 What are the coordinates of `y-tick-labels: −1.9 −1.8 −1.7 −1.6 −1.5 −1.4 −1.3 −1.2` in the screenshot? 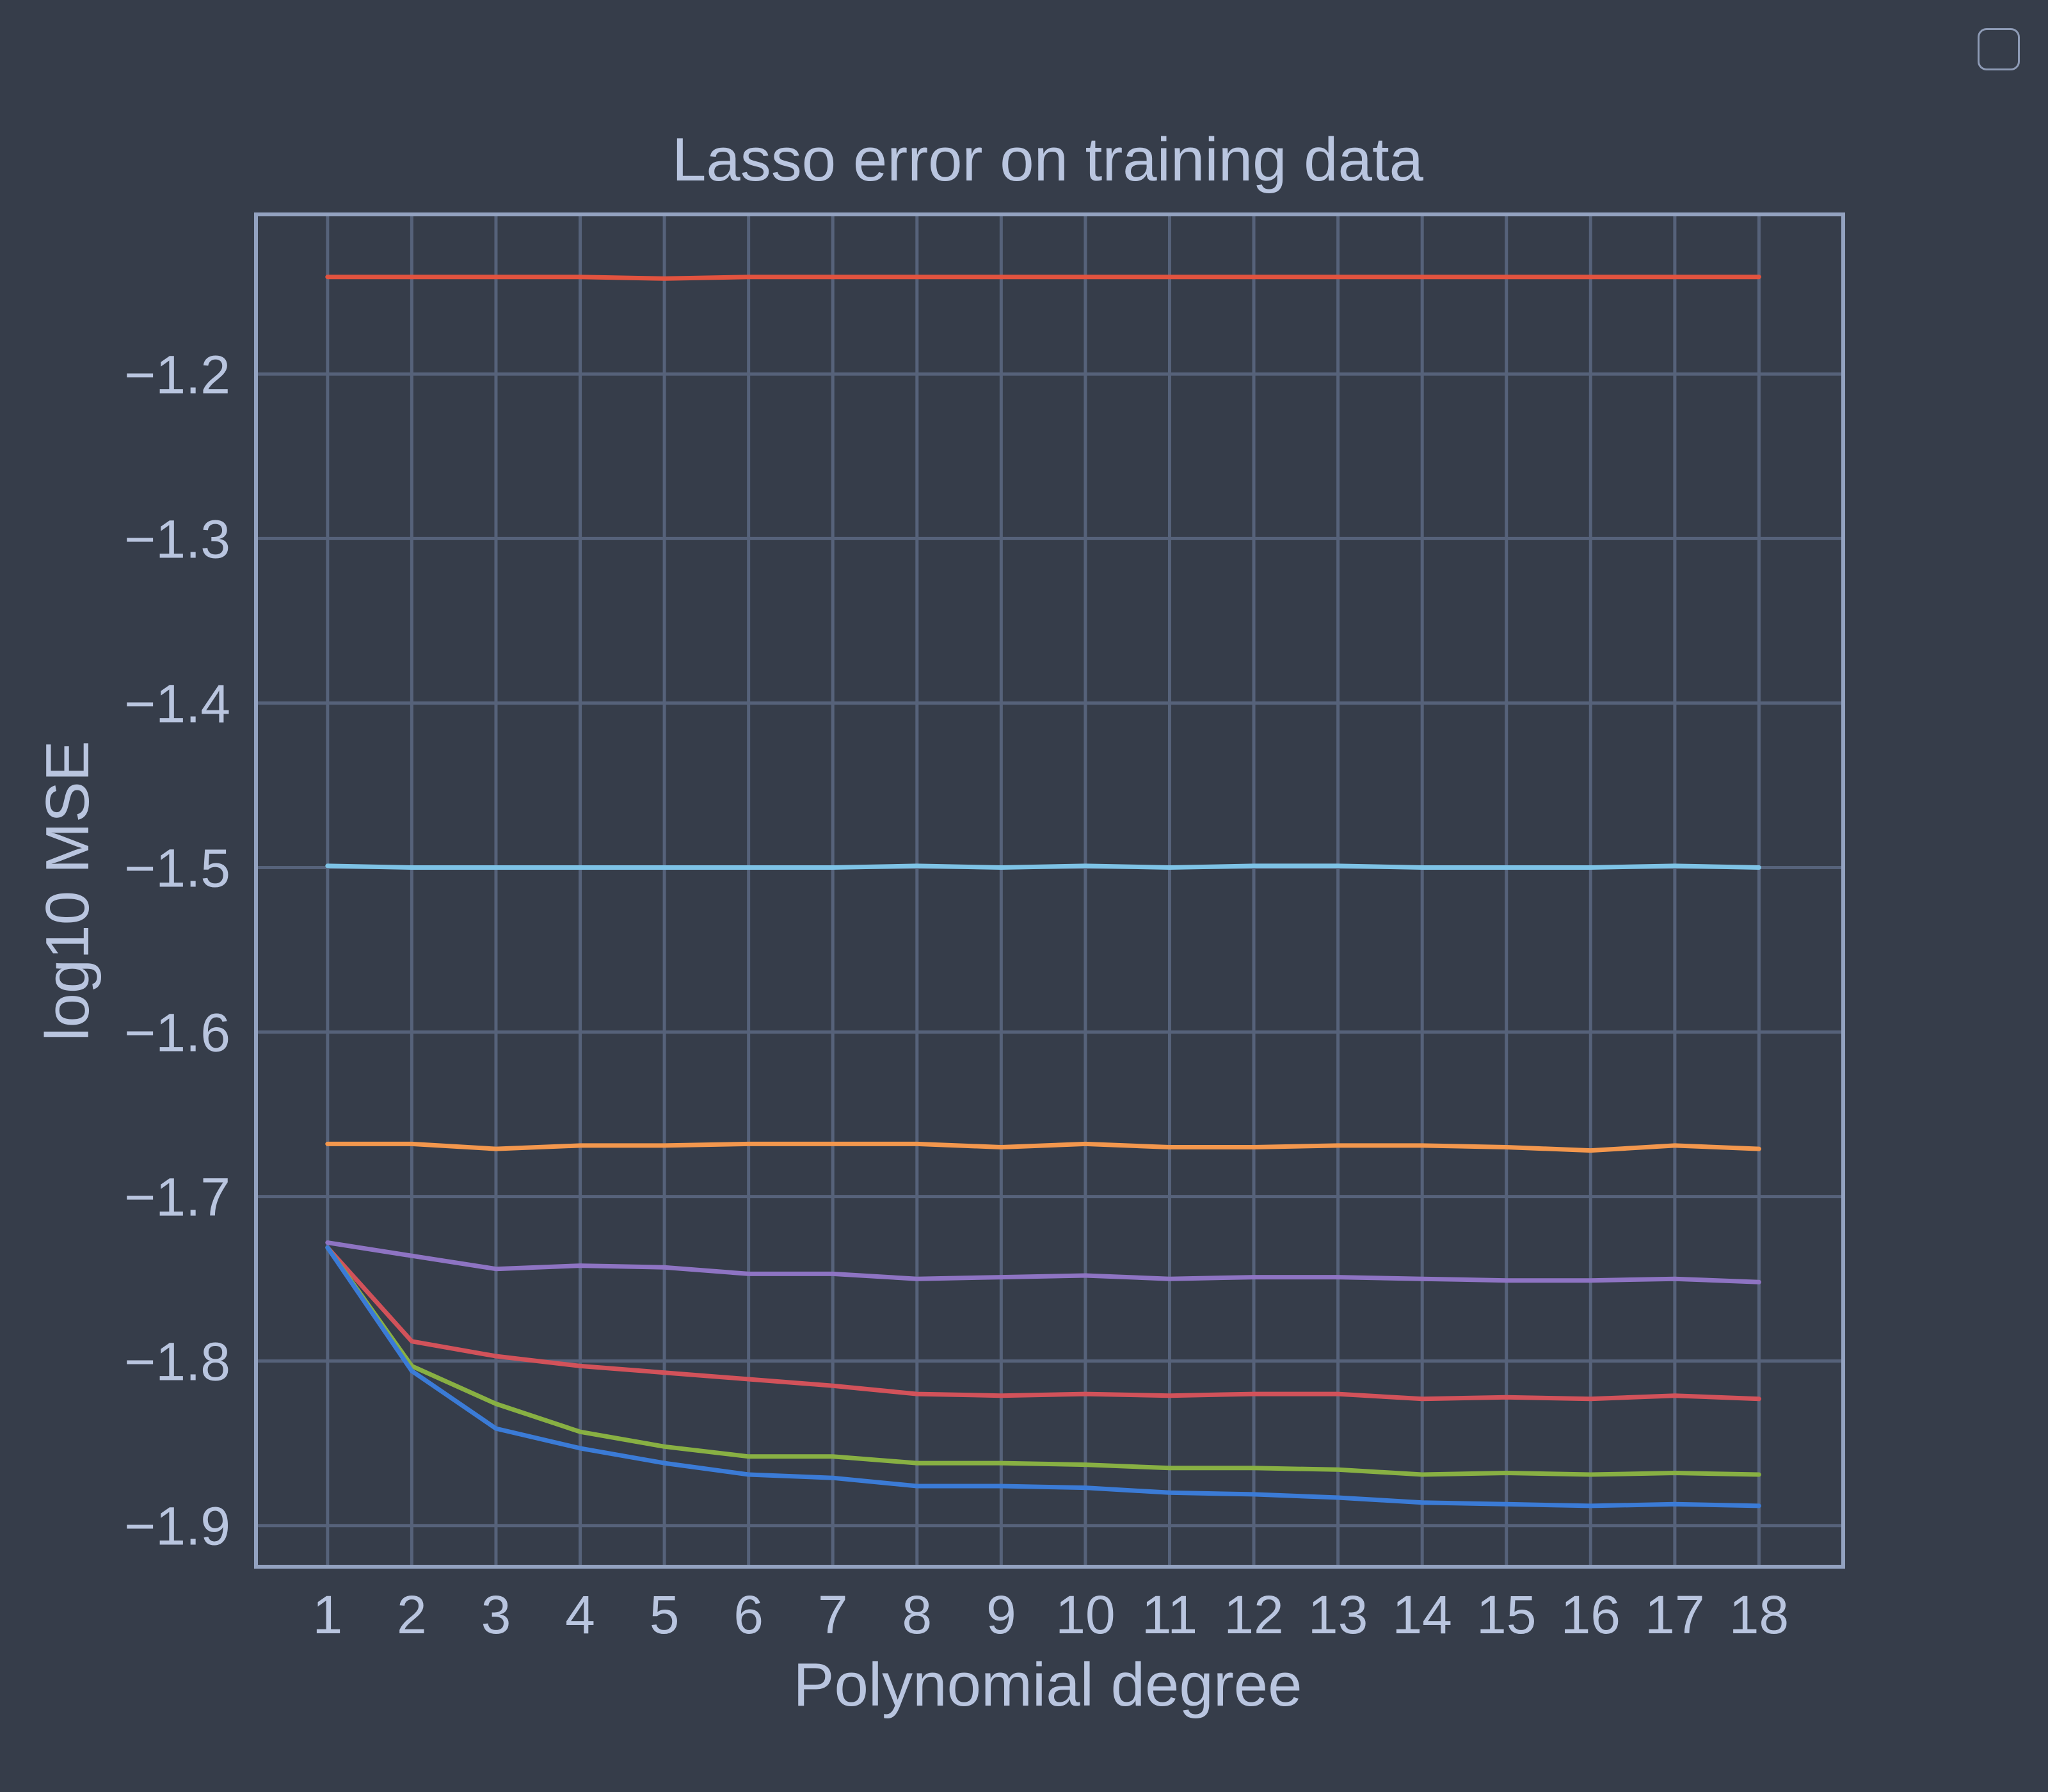 It's located at (177, 950).